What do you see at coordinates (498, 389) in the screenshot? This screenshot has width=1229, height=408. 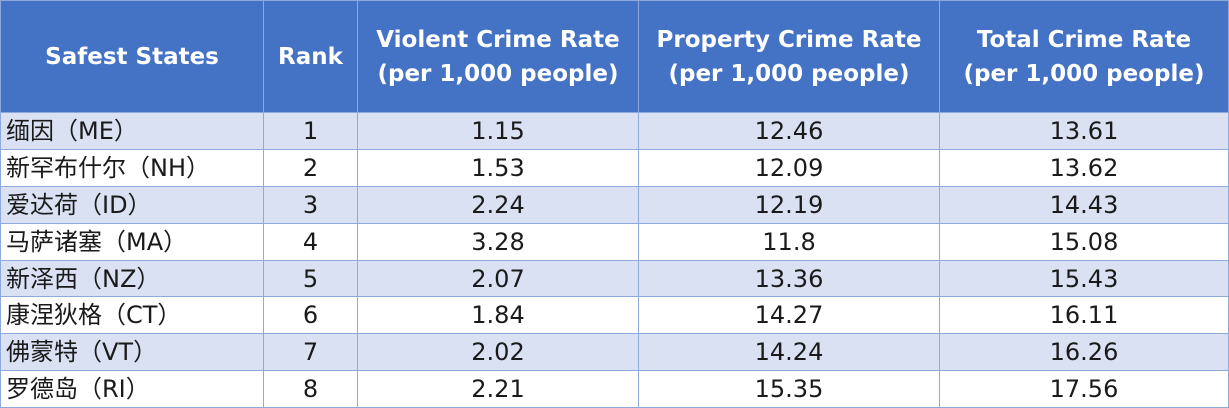 I see `cell-violent: 2.21` at bounding box center [498, 389].